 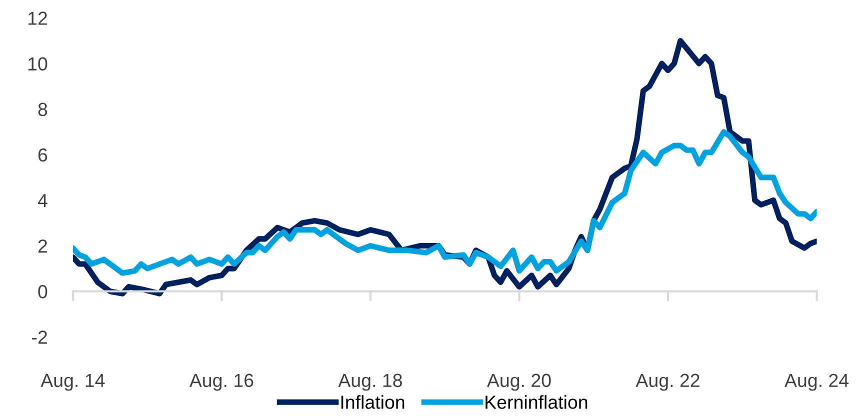 What do you see at coordinates (518, 382) in the screenshot?
I see `x-tick-label: Aug. 20` at bounding box center [518, 382].